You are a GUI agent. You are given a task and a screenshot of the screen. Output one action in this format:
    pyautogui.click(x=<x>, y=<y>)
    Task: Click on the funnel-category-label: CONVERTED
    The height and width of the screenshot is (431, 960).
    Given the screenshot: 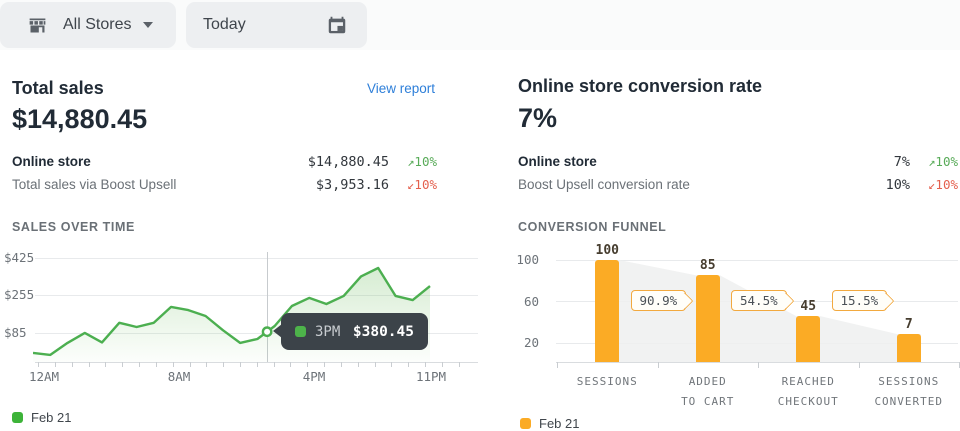 What is the action you would take?
    pyautogui.click(x=909, y=401)
    